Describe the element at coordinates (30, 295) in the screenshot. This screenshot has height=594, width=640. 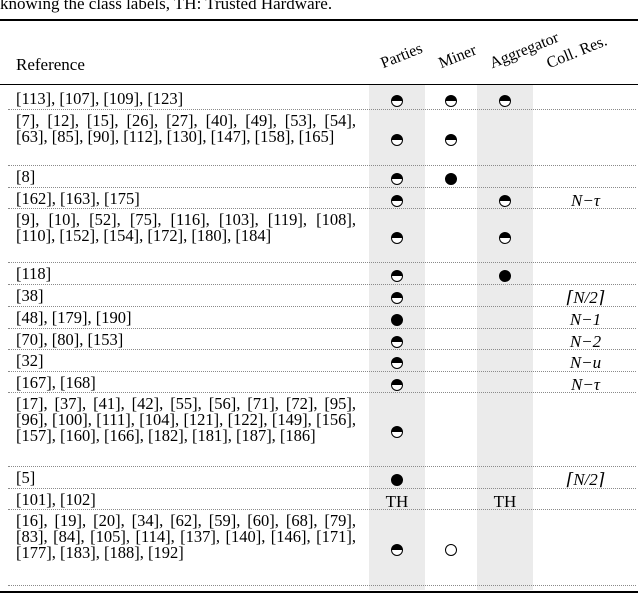
I see `reference-cell: [38]` at that location.